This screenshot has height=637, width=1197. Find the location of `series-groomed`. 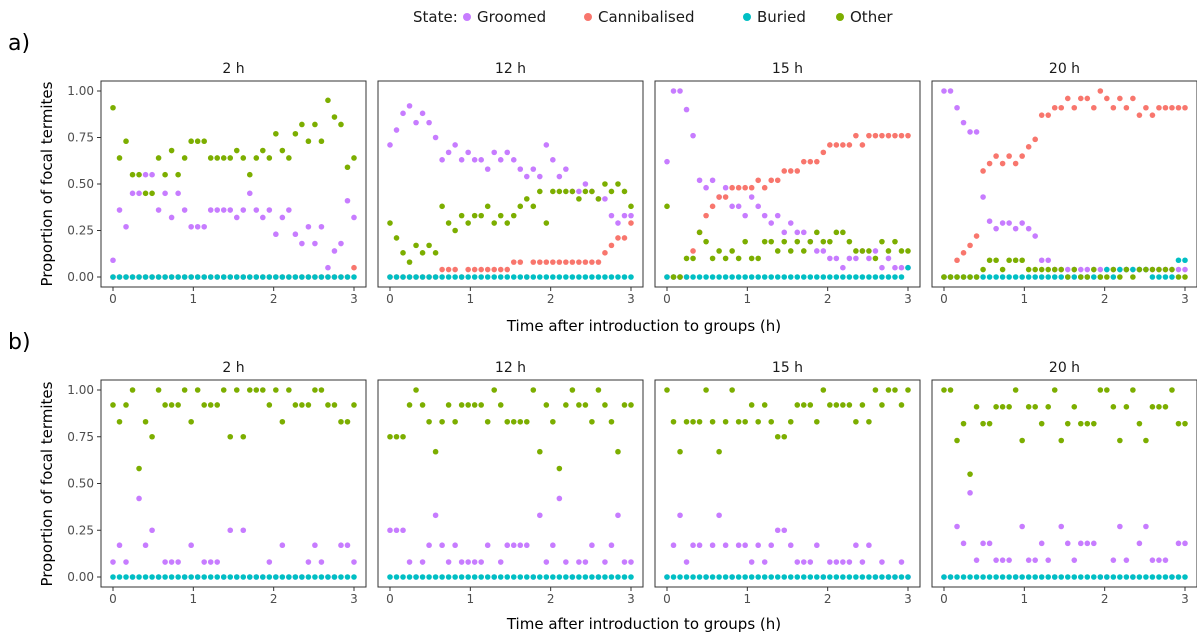

series-groomed is located at coordinates (233, 221).